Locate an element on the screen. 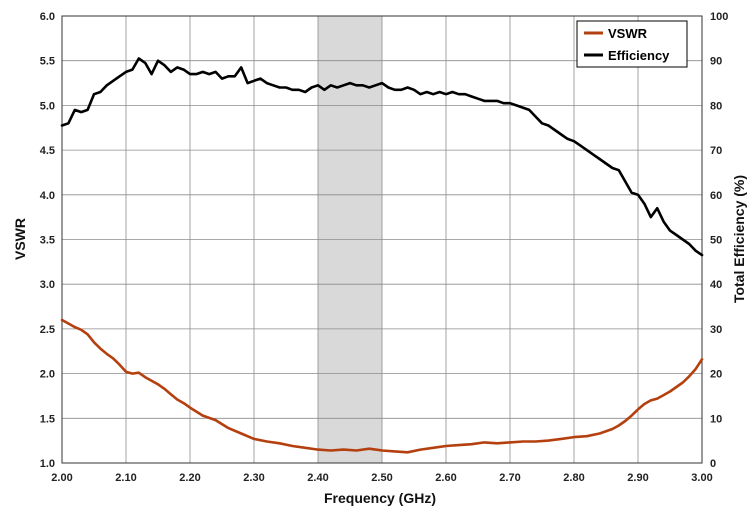 This screenshot has height=514, width=750. y-left-tick-labels: 1.0 1.5 2.0 2.5 3.0 3.5 4.0 4.5 5.0 5.5 6.0 is located at coordinates (47, 240).